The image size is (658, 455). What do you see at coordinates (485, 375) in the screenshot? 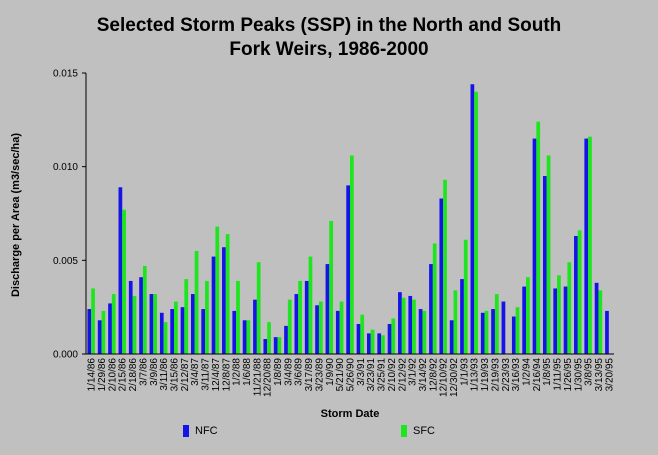
I see `x-tick-label: 1/19/93` at bounding box center [485, 375].